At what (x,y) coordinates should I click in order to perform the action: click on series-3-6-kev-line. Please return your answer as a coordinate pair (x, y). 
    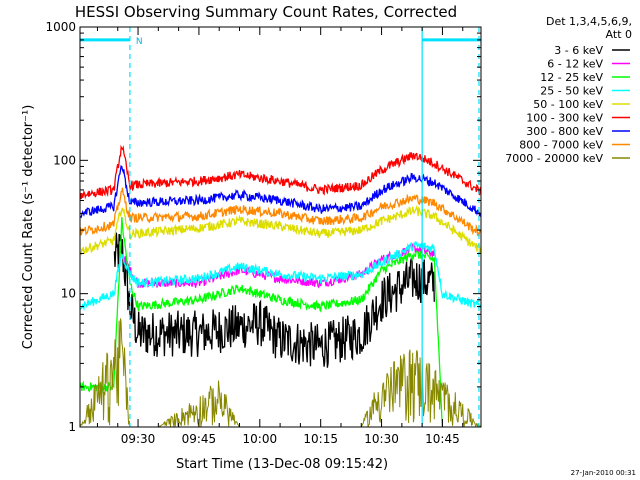
    Looking at the image, I should click on (274, 300).